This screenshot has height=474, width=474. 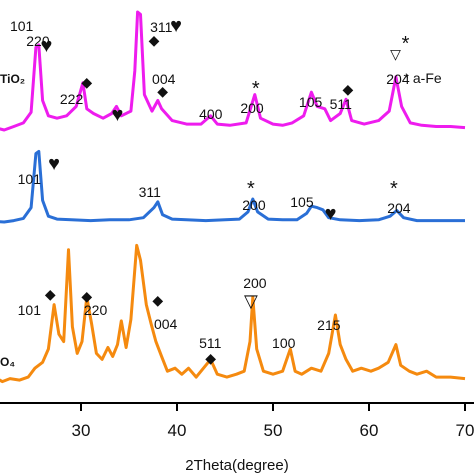 I want to click on sample-label: TiO₂, so click(x=12, y=79).